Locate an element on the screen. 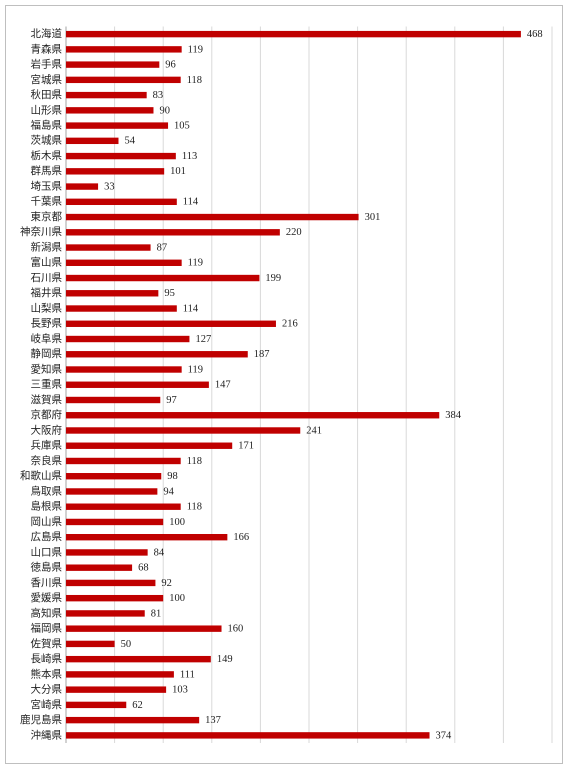  data-label: 62 is located at coordinates (137, 705).